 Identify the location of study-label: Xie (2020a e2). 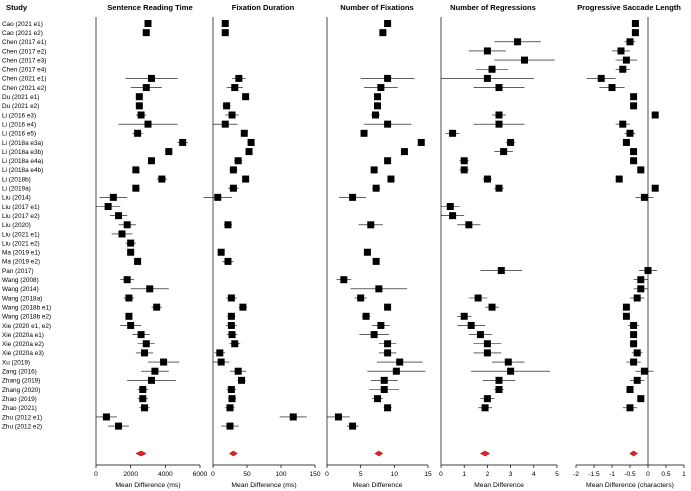
(23, 344).